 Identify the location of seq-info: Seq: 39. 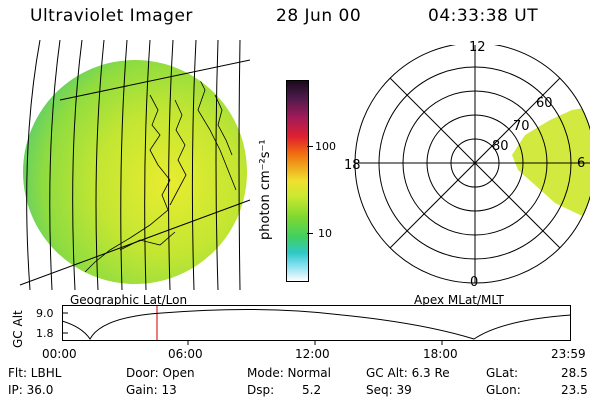
(389, 390).